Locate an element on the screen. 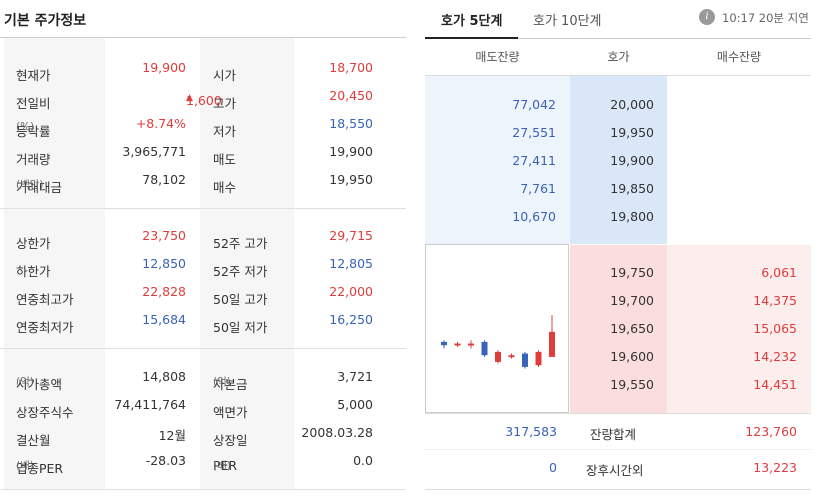 The width and height of the screenshot is (816, 504). tab-orderbook-10: 호가 10단계 is located at coordinates (567, 21).